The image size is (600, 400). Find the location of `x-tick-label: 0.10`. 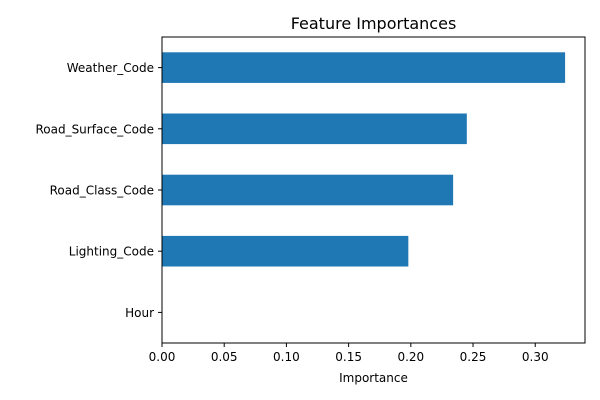

x-tick-label: 0.10 is located at coordinates (286, 357).